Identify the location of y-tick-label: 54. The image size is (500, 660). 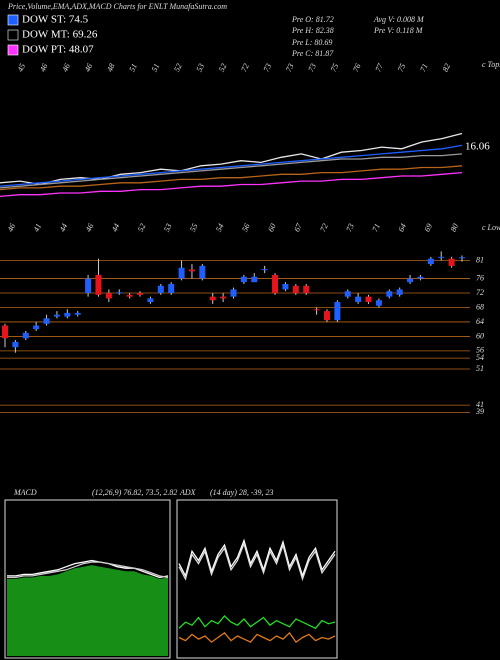
(480, 357).